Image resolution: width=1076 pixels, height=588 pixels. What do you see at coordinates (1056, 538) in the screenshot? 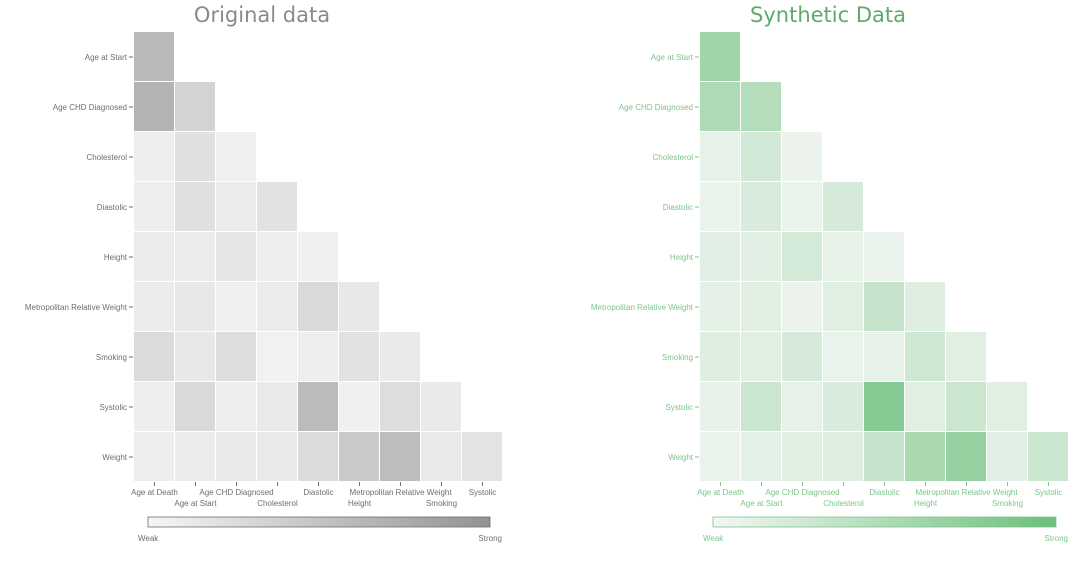
I see `legend-strong-label: Strong` at bounding box center [1056, 538].